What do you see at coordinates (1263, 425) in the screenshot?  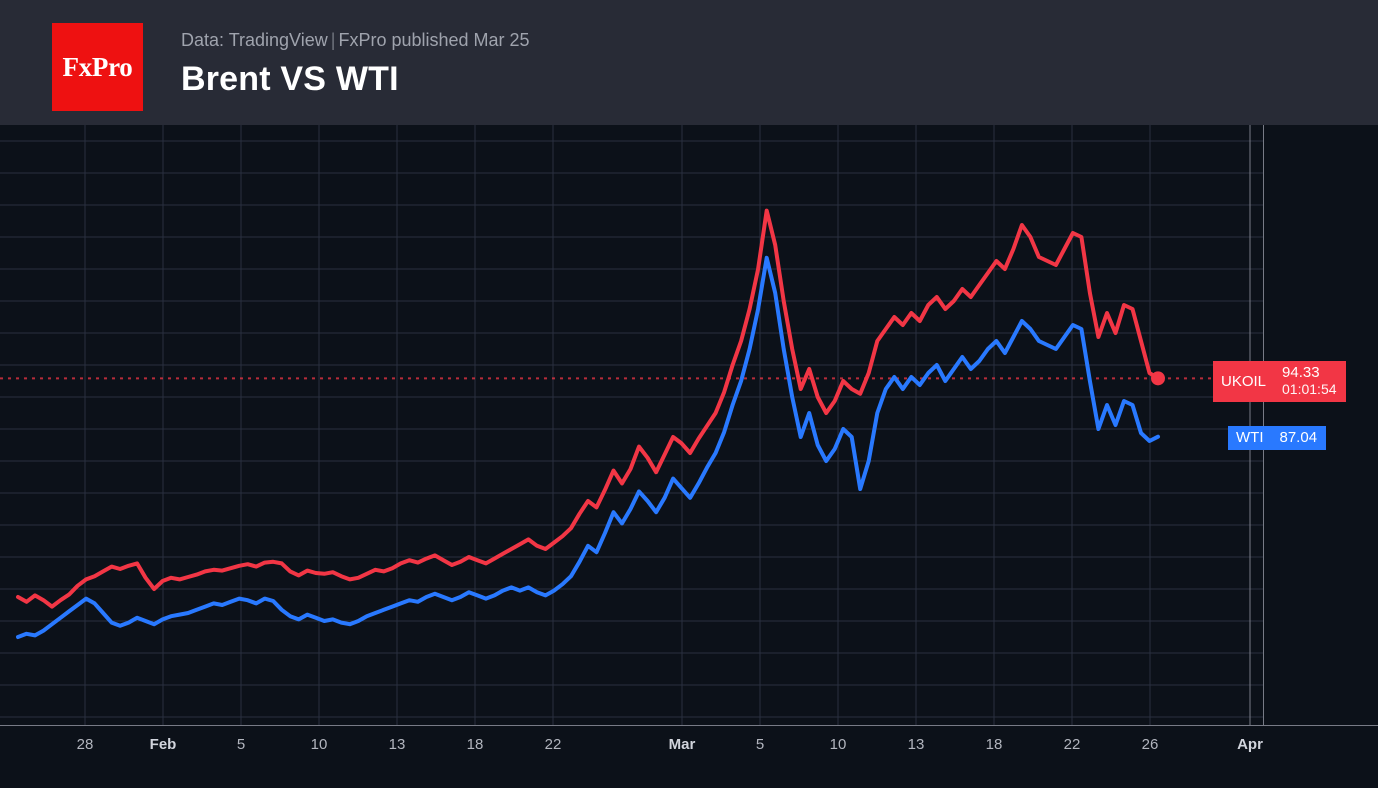 I see `price-axis-separator` at bounding box center [1263, 425].